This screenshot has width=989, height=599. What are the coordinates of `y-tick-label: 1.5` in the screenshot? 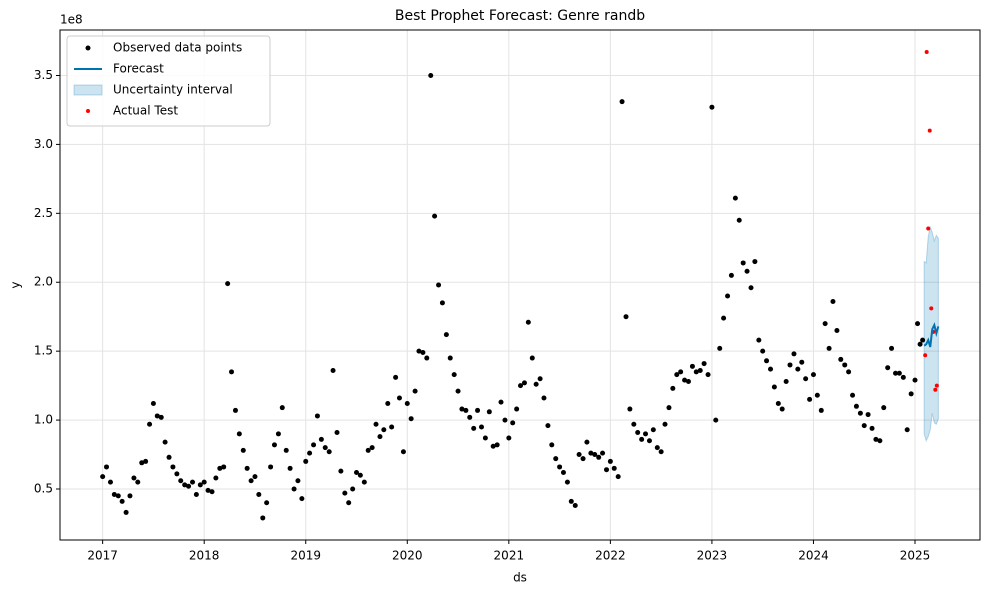 It's located at (43, 351).